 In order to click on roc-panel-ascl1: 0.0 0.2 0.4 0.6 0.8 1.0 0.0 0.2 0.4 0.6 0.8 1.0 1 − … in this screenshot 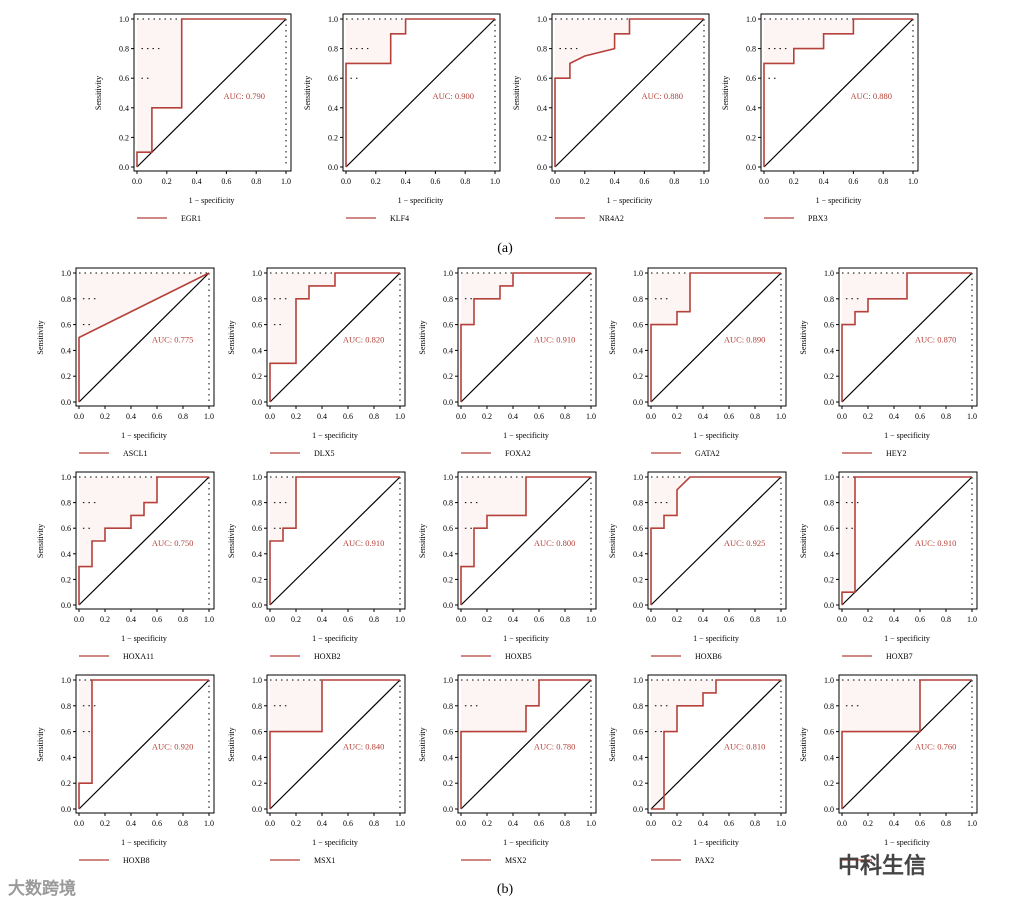, I will do `click(125, 362)`.